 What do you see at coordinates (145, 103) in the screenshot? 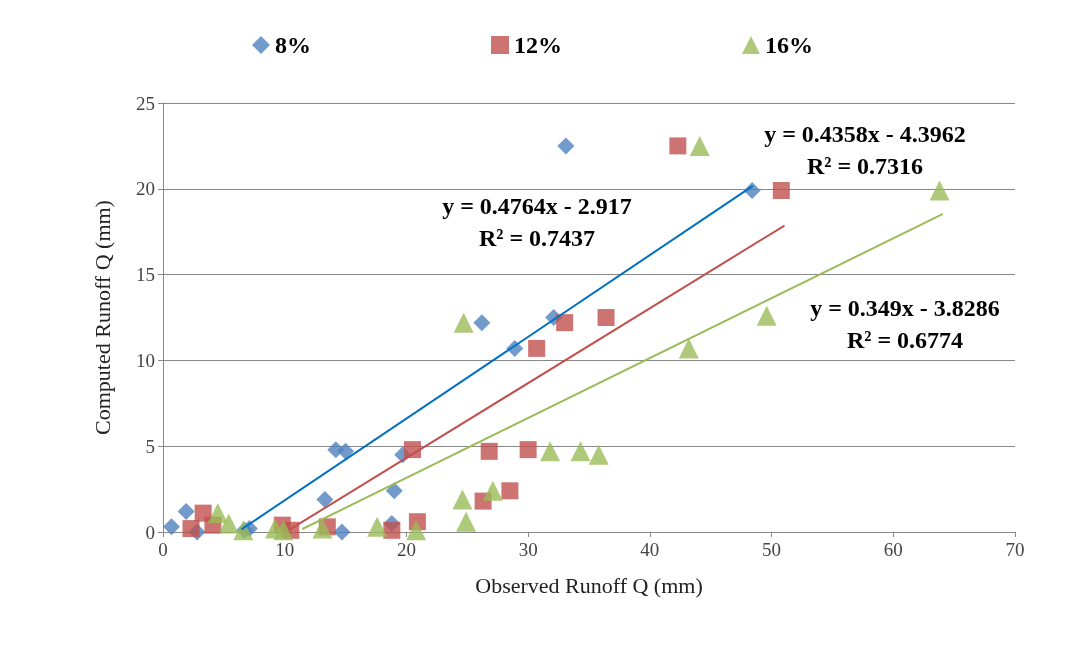
I see `y-tick-label: 25` at bounding box center [145, 103].